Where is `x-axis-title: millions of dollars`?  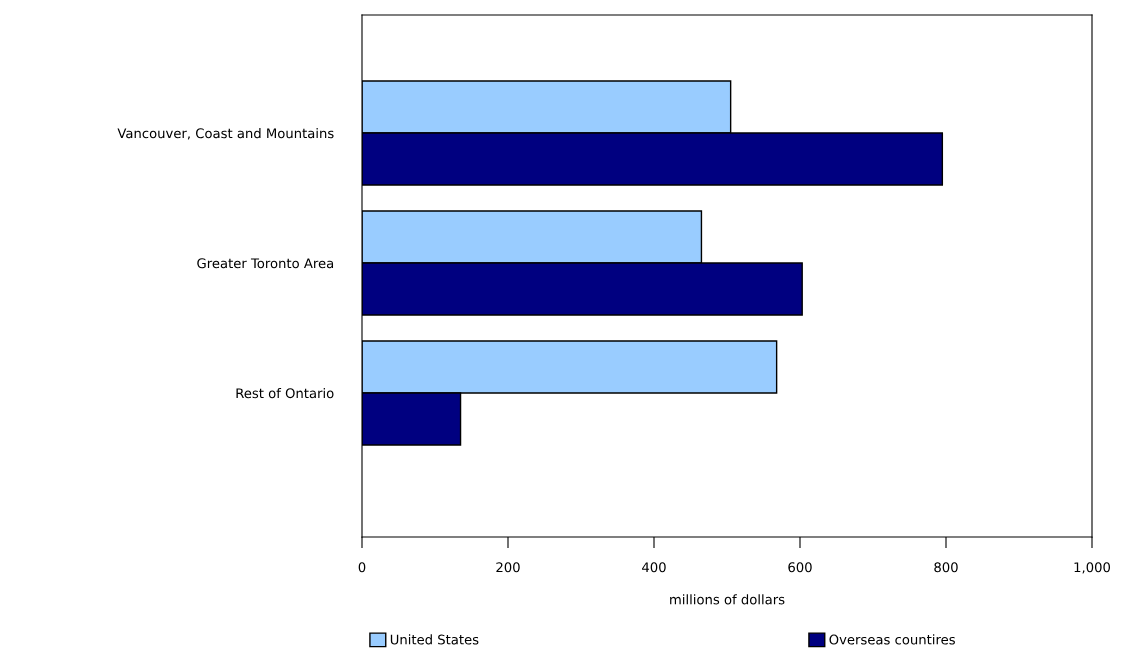
x-axis-title: millions of dollars is located at coordinates (727, 599).